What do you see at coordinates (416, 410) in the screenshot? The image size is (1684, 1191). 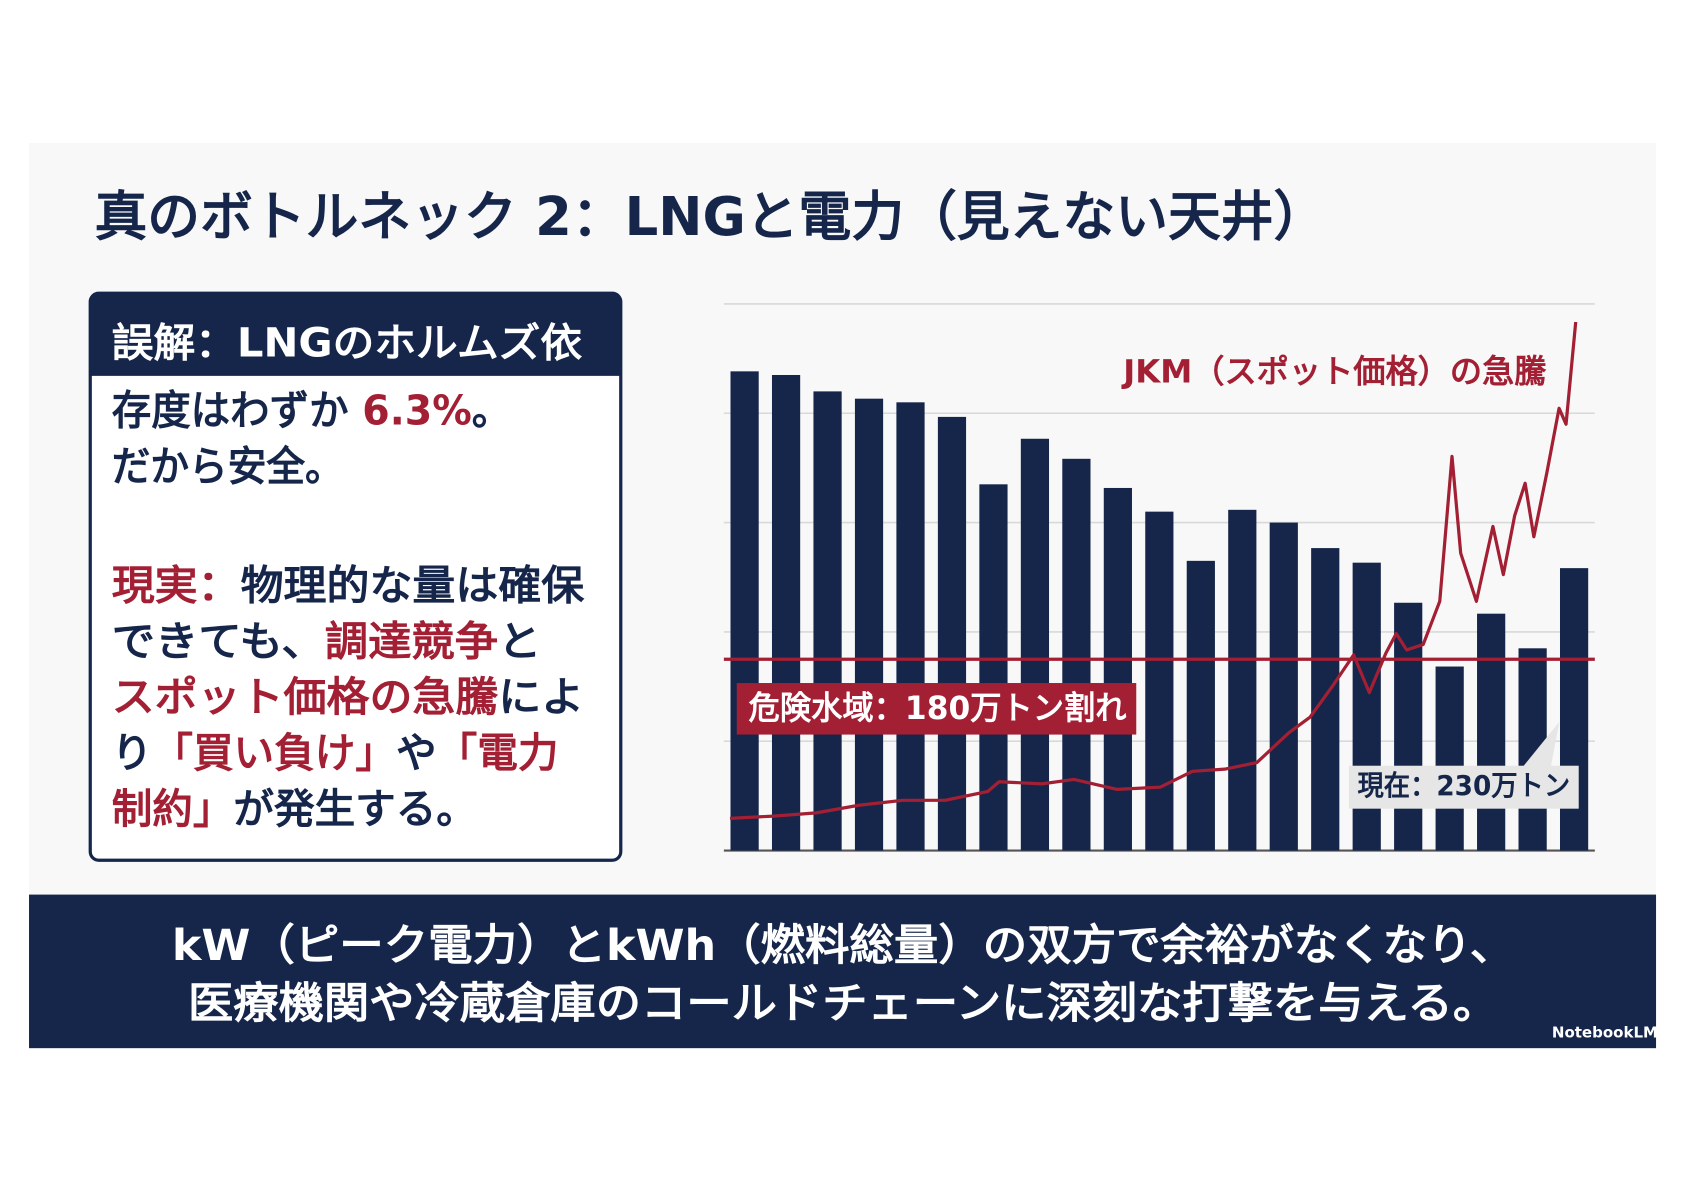 I see `text-segment: 6.3%` at bounding box center [416, 410].